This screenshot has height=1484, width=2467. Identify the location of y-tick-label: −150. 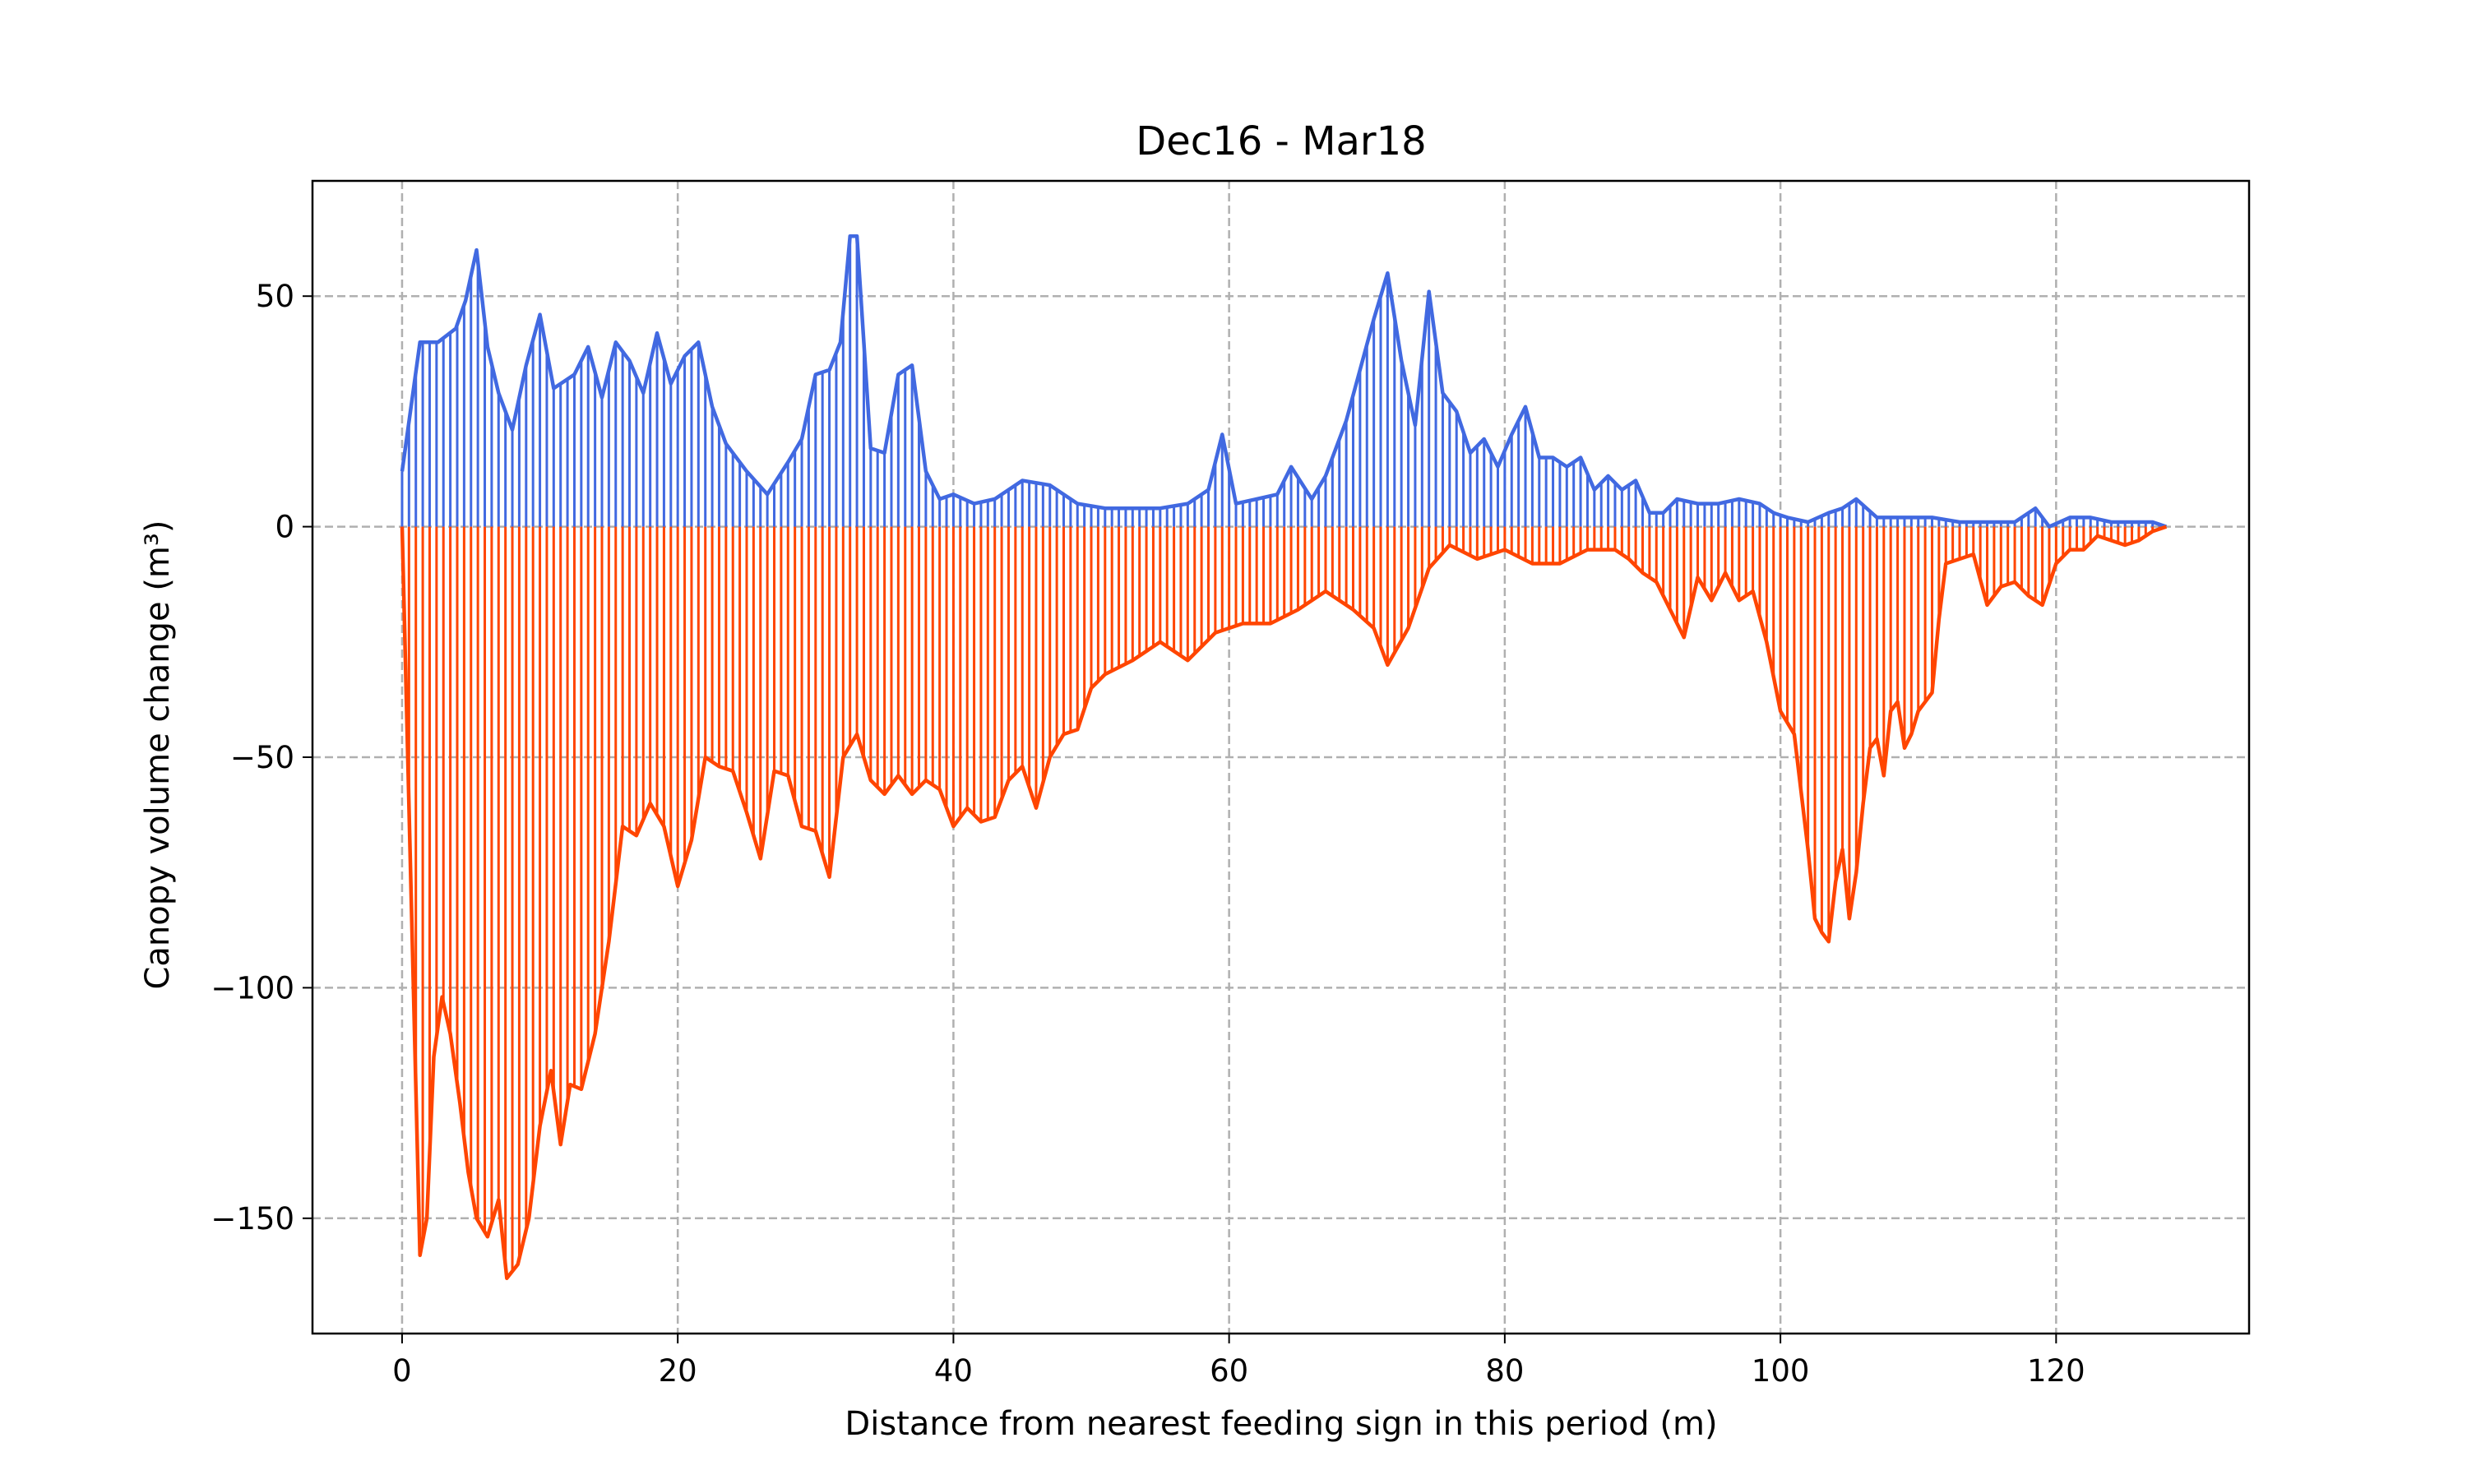
(252, 1219).